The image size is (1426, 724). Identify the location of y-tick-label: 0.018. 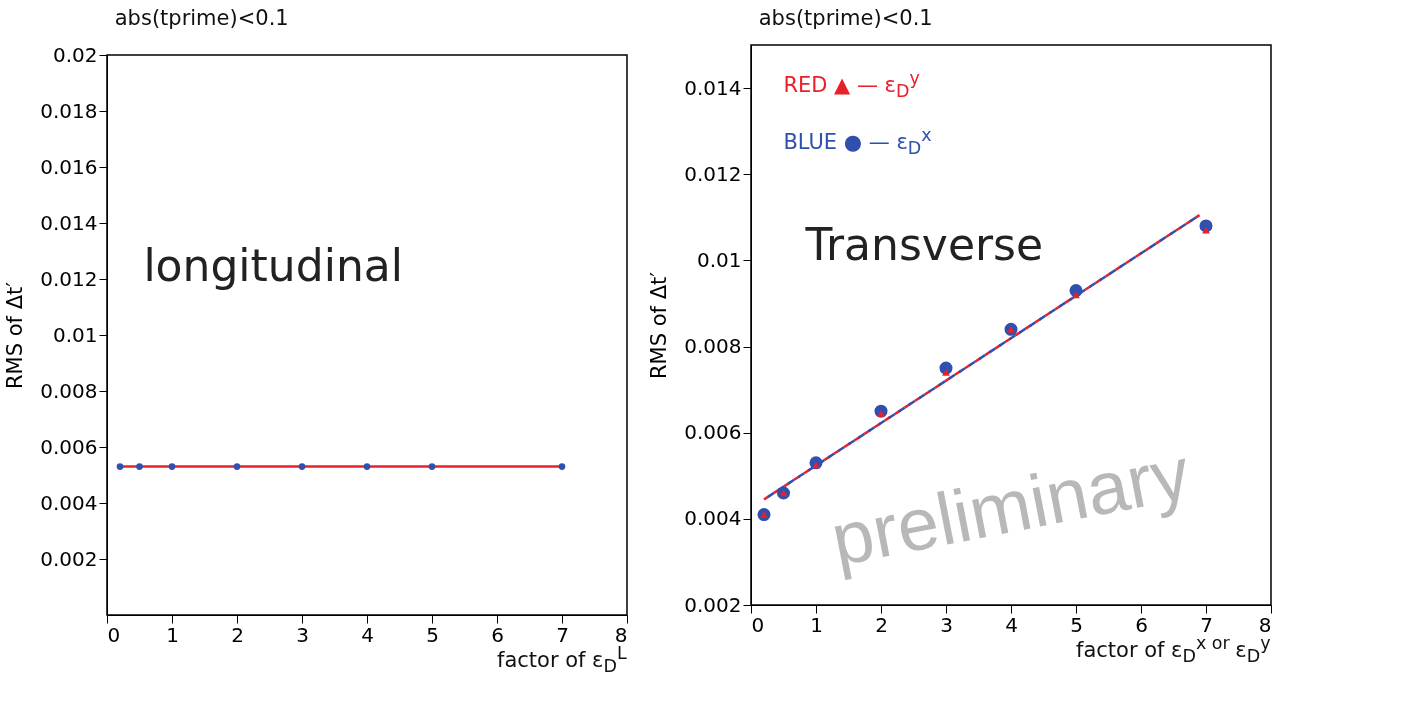
(69, 110).